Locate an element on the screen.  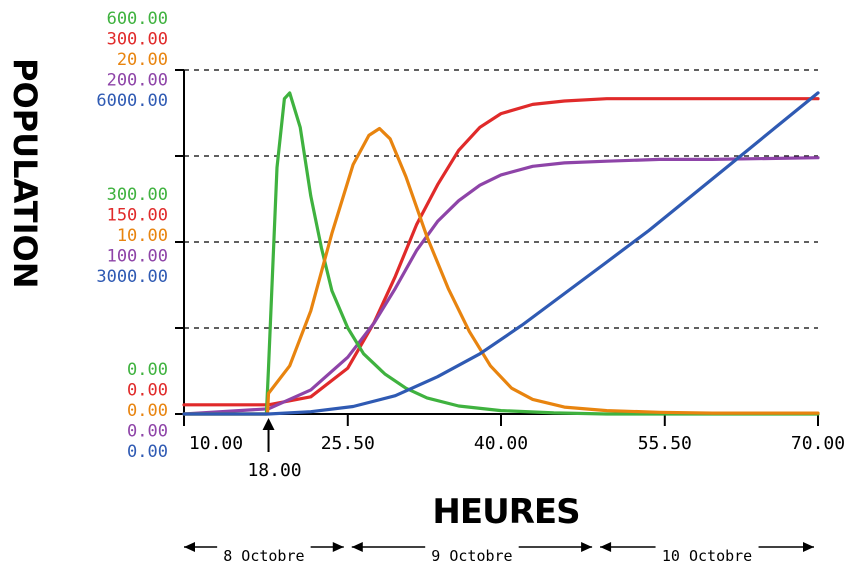
x-tick-label: 10.00 is located at coordinates (216, 443).